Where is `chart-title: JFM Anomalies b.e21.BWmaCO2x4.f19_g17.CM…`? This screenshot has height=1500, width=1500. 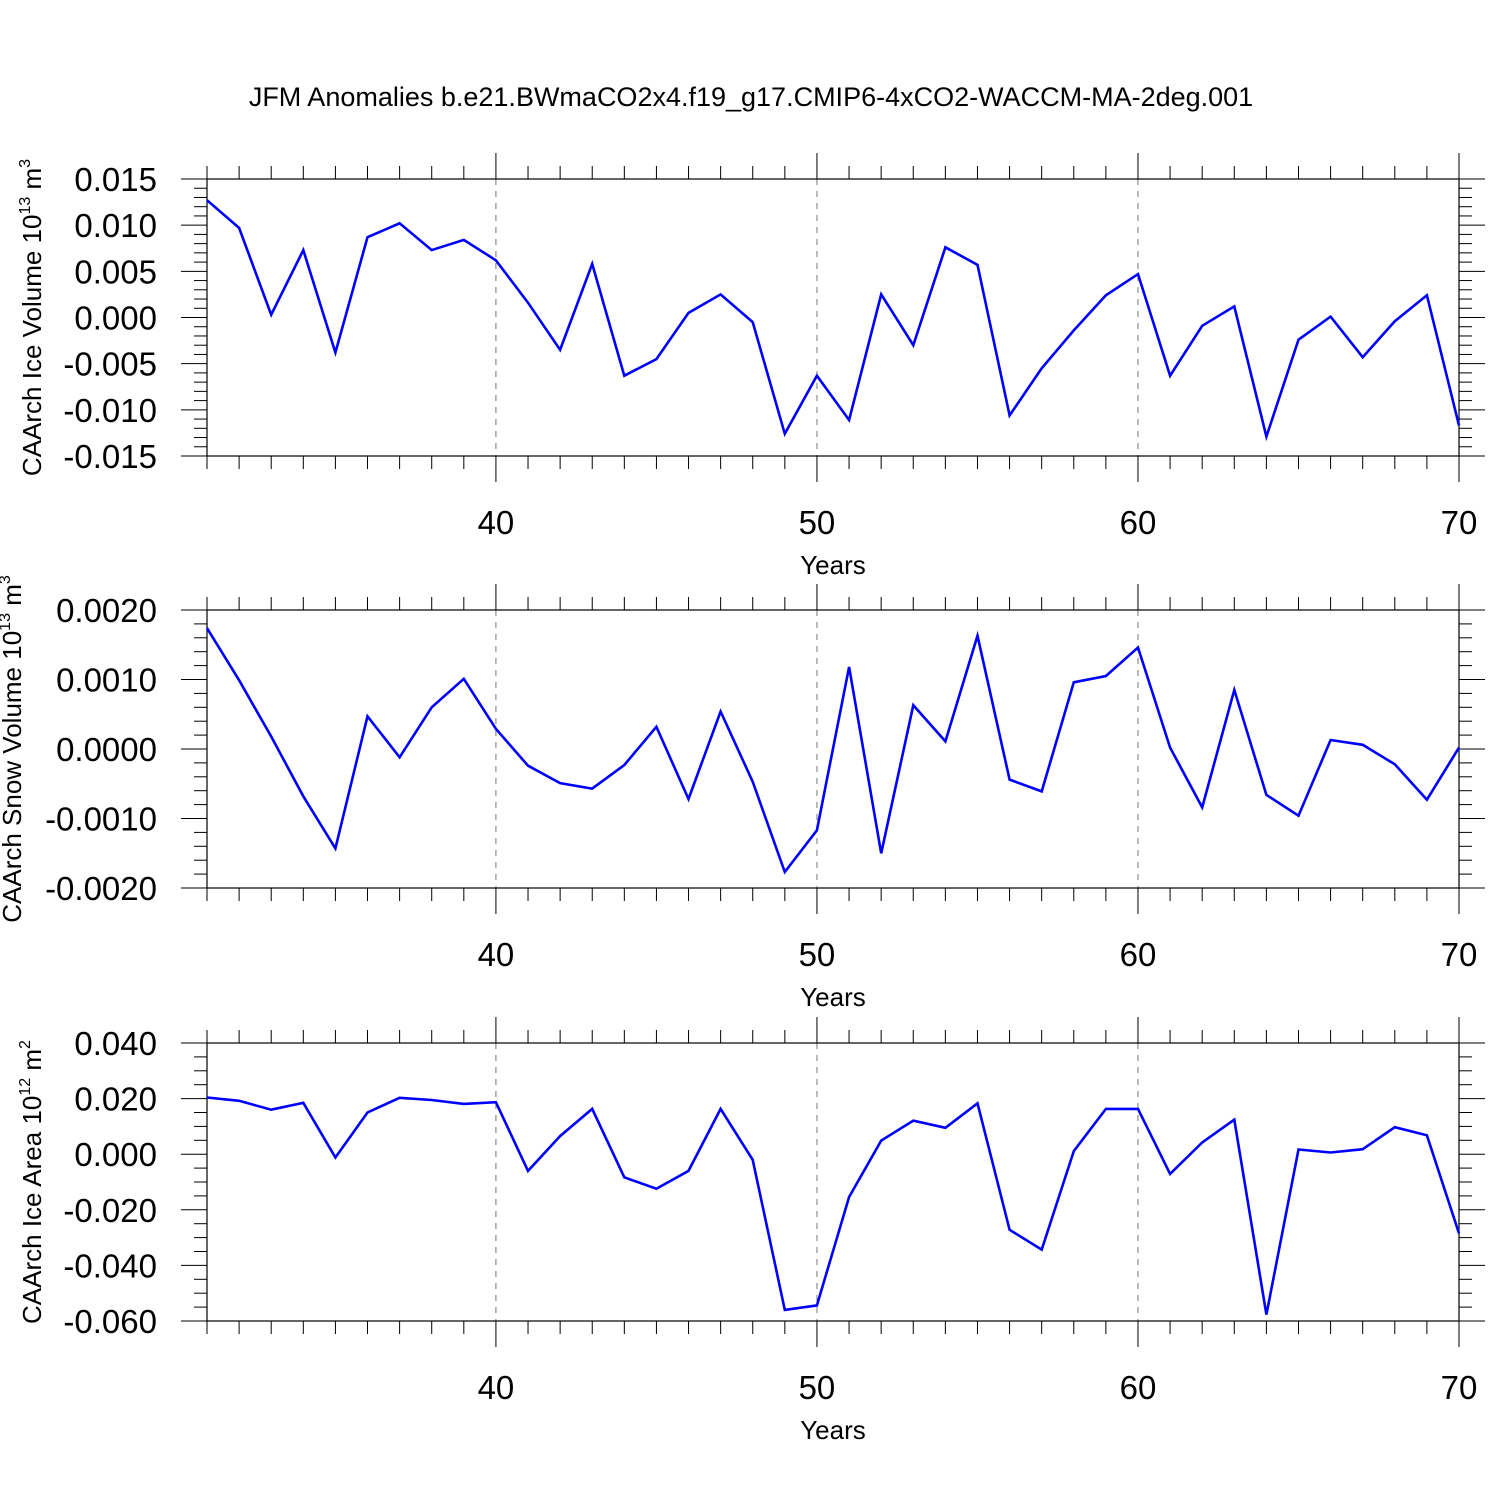
chart-title: JFM Anomalies b.e21.BWmaCO2x4.f19_g17.CM… is located at coordinates (751, 97).